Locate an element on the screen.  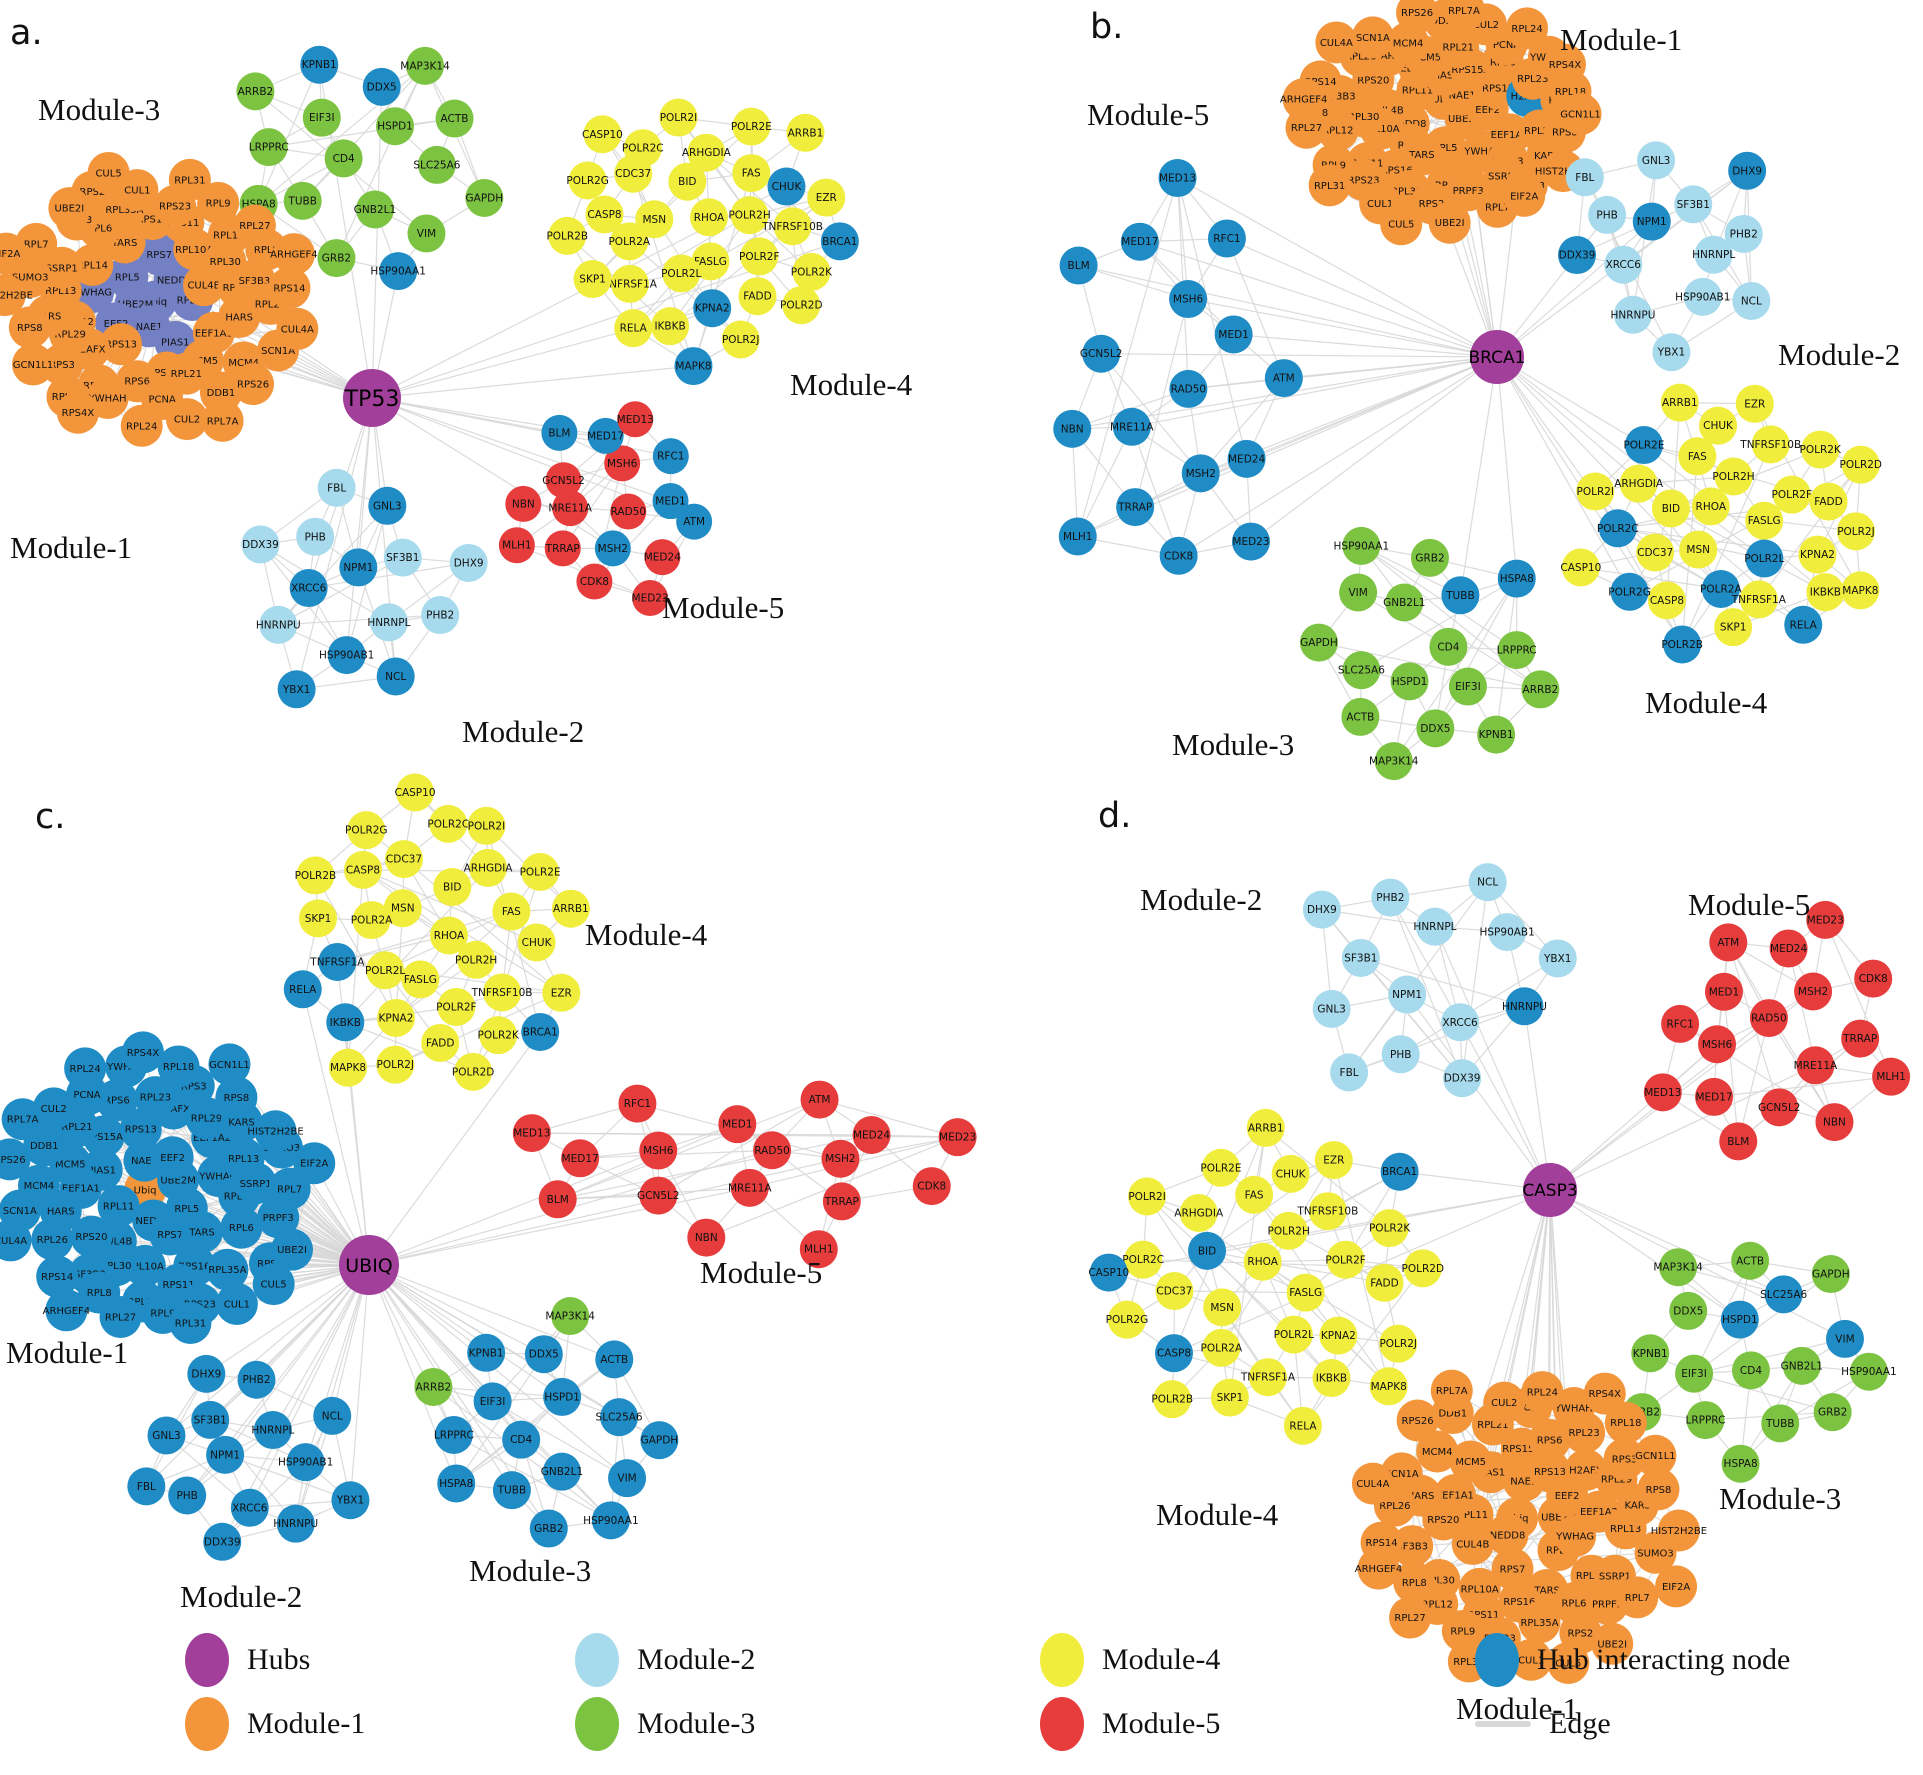
gene-node-HNRNPU is located at coordinates (1524, 1006).